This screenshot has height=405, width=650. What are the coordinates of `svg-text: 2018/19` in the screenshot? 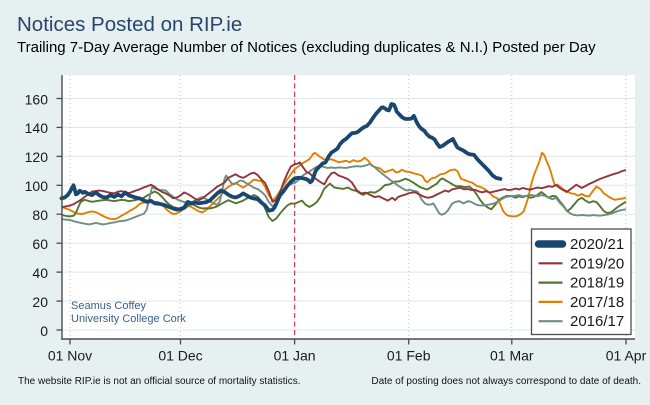 It's located at (597, 283).